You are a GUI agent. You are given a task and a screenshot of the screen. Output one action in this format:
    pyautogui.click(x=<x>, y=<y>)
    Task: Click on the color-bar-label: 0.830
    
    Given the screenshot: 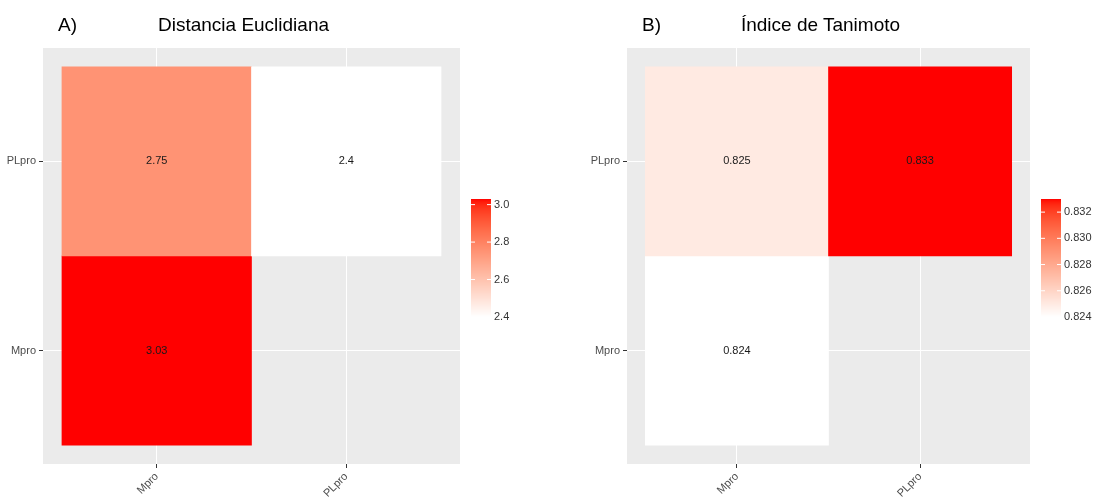 What is the action you would take?
    pyautogui.click(x=1078, y=237)
    